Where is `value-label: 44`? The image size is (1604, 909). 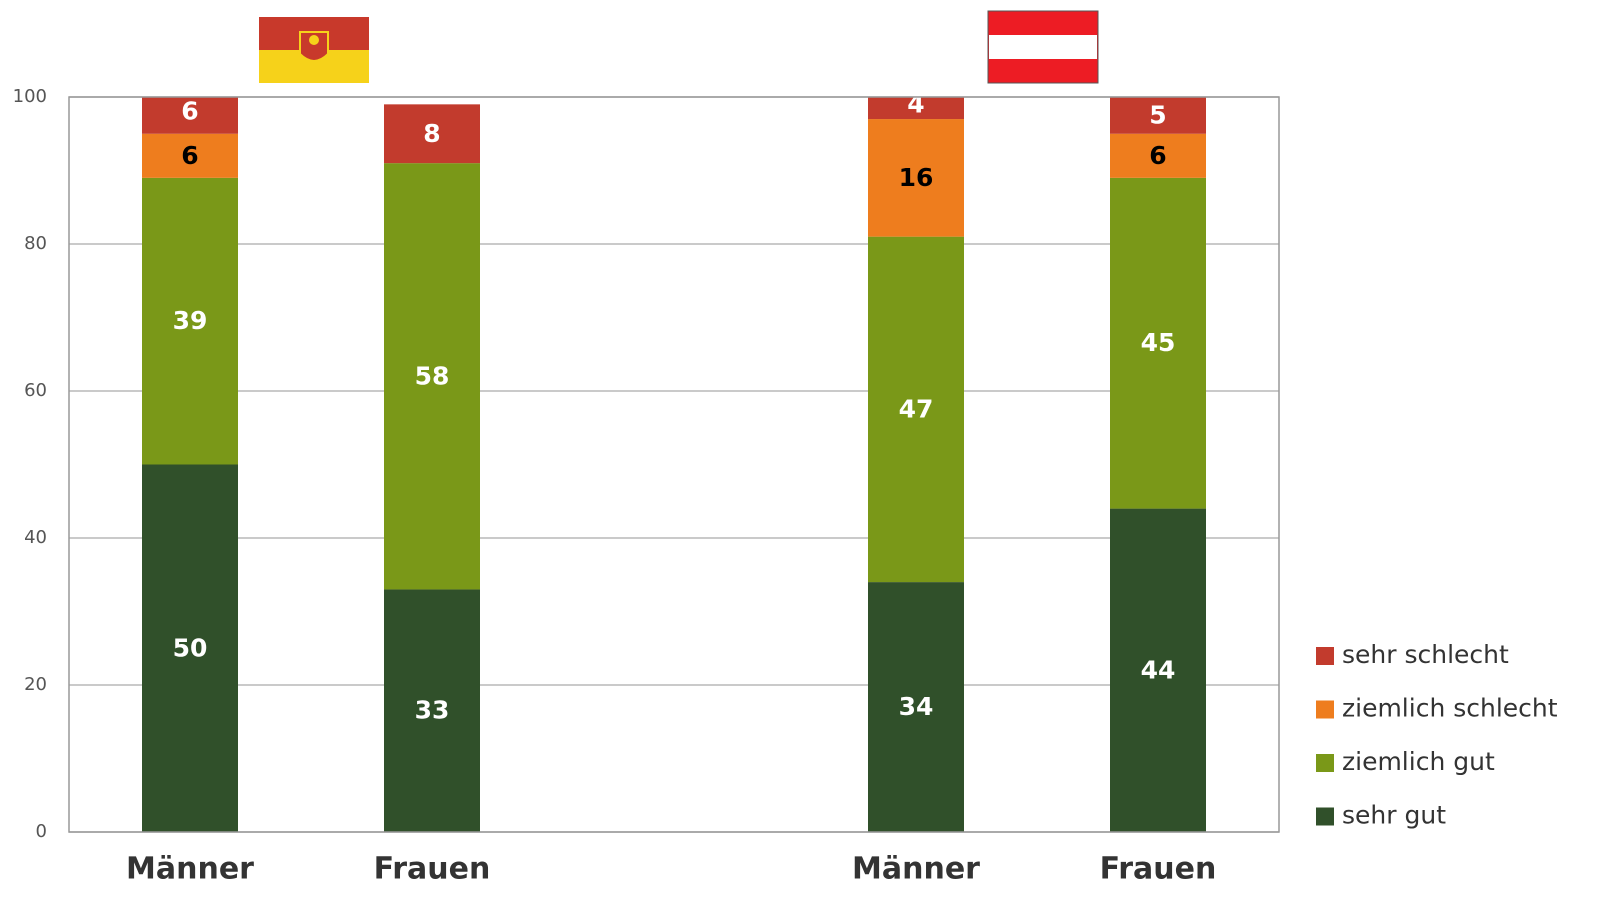
value-label: 44 is located at coordinates (1158, 669).